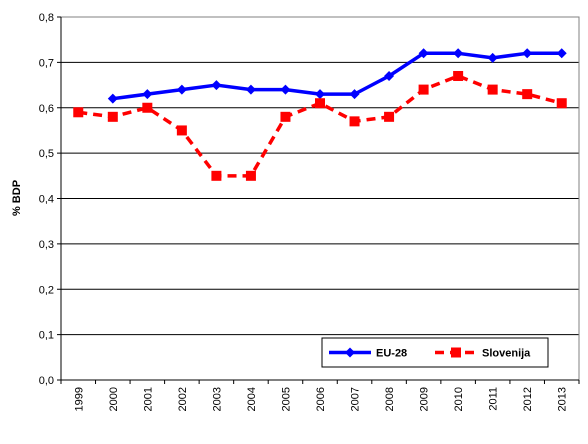  What do you see at coordinates (217, 399) in the screenshot?
I see `x-tick-label: 2003` at bounding box center [217, 399].